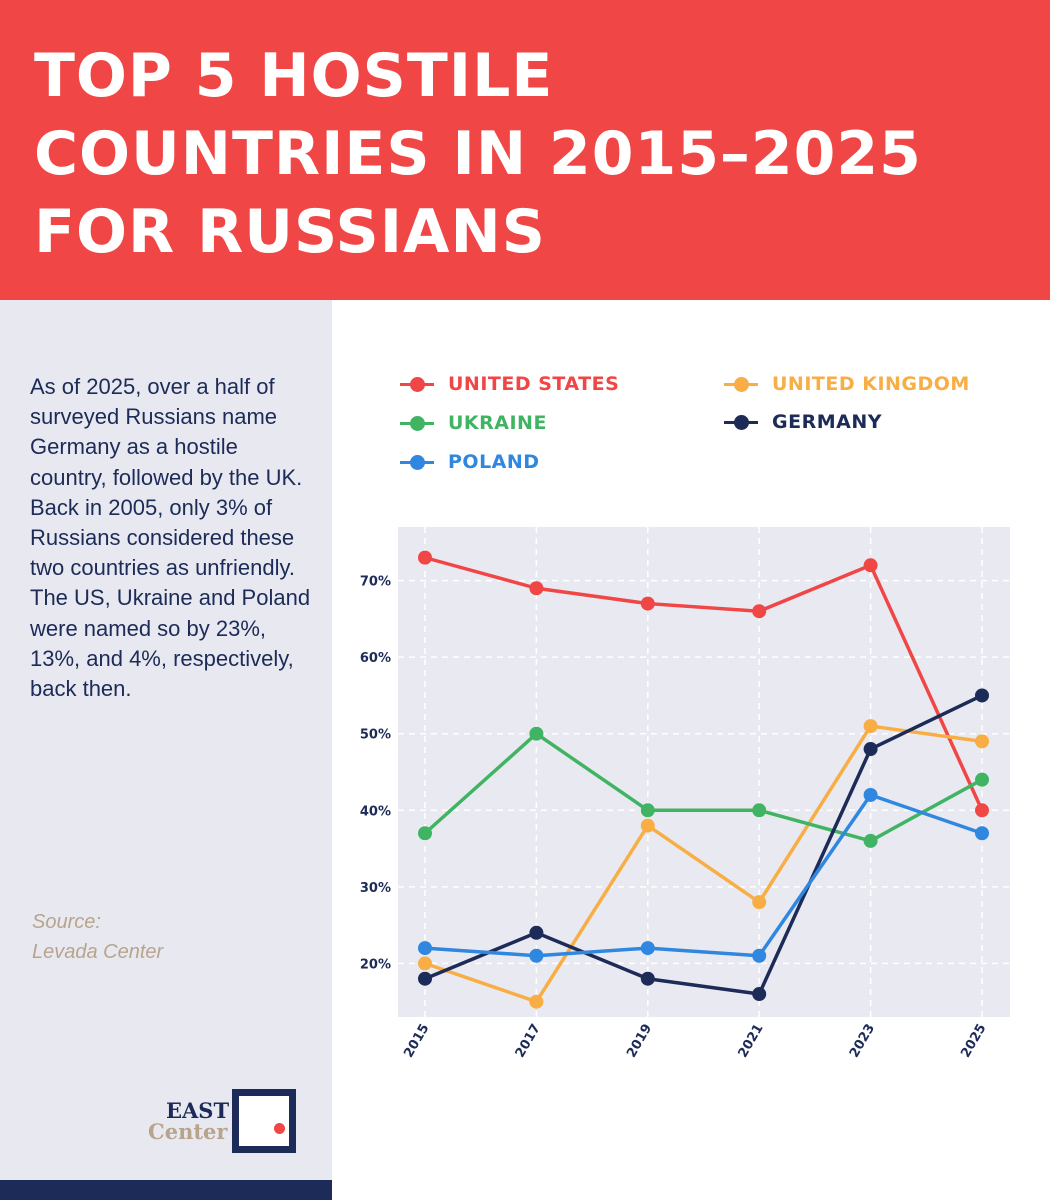 Image resolution: width=1050 pixels, height=1200 pixels. What do you see at coordinates (375, 964) in the screenshot?
I see `y-tick-label: 20%` at bounding box center [375, 964].